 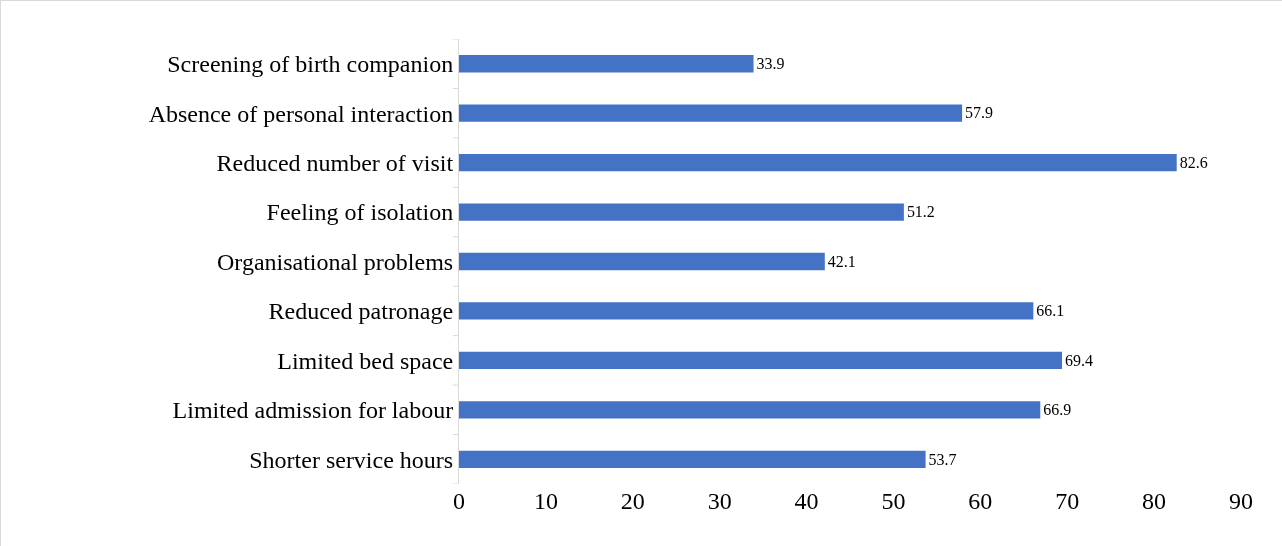 What do you see at coordinates (942, 459) in the screenshot?
I see `data-label: 53.7` at bounding box center [942, 459].